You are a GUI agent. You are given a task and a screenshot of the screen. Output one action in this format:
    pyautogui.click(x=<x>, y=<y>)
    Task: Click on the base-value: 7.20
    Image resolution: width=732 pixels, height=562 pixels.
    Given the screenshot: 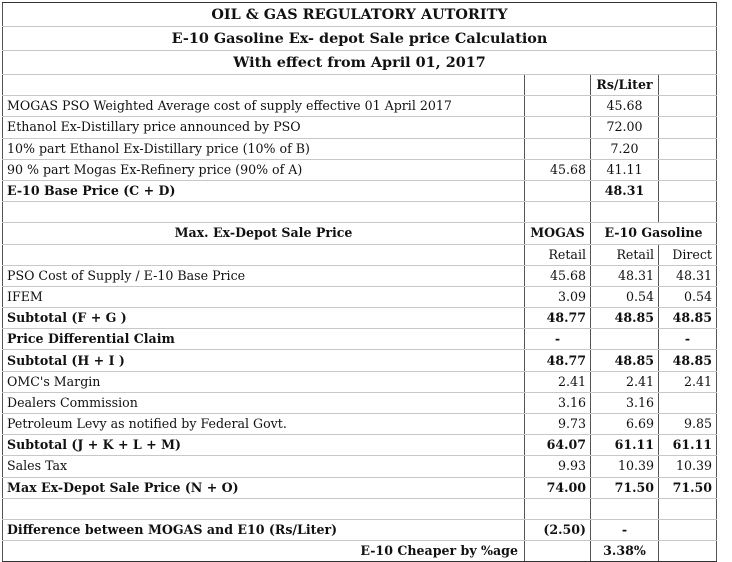 What is the action you would take?
    pyautogui.click(x=624, y=149)
    